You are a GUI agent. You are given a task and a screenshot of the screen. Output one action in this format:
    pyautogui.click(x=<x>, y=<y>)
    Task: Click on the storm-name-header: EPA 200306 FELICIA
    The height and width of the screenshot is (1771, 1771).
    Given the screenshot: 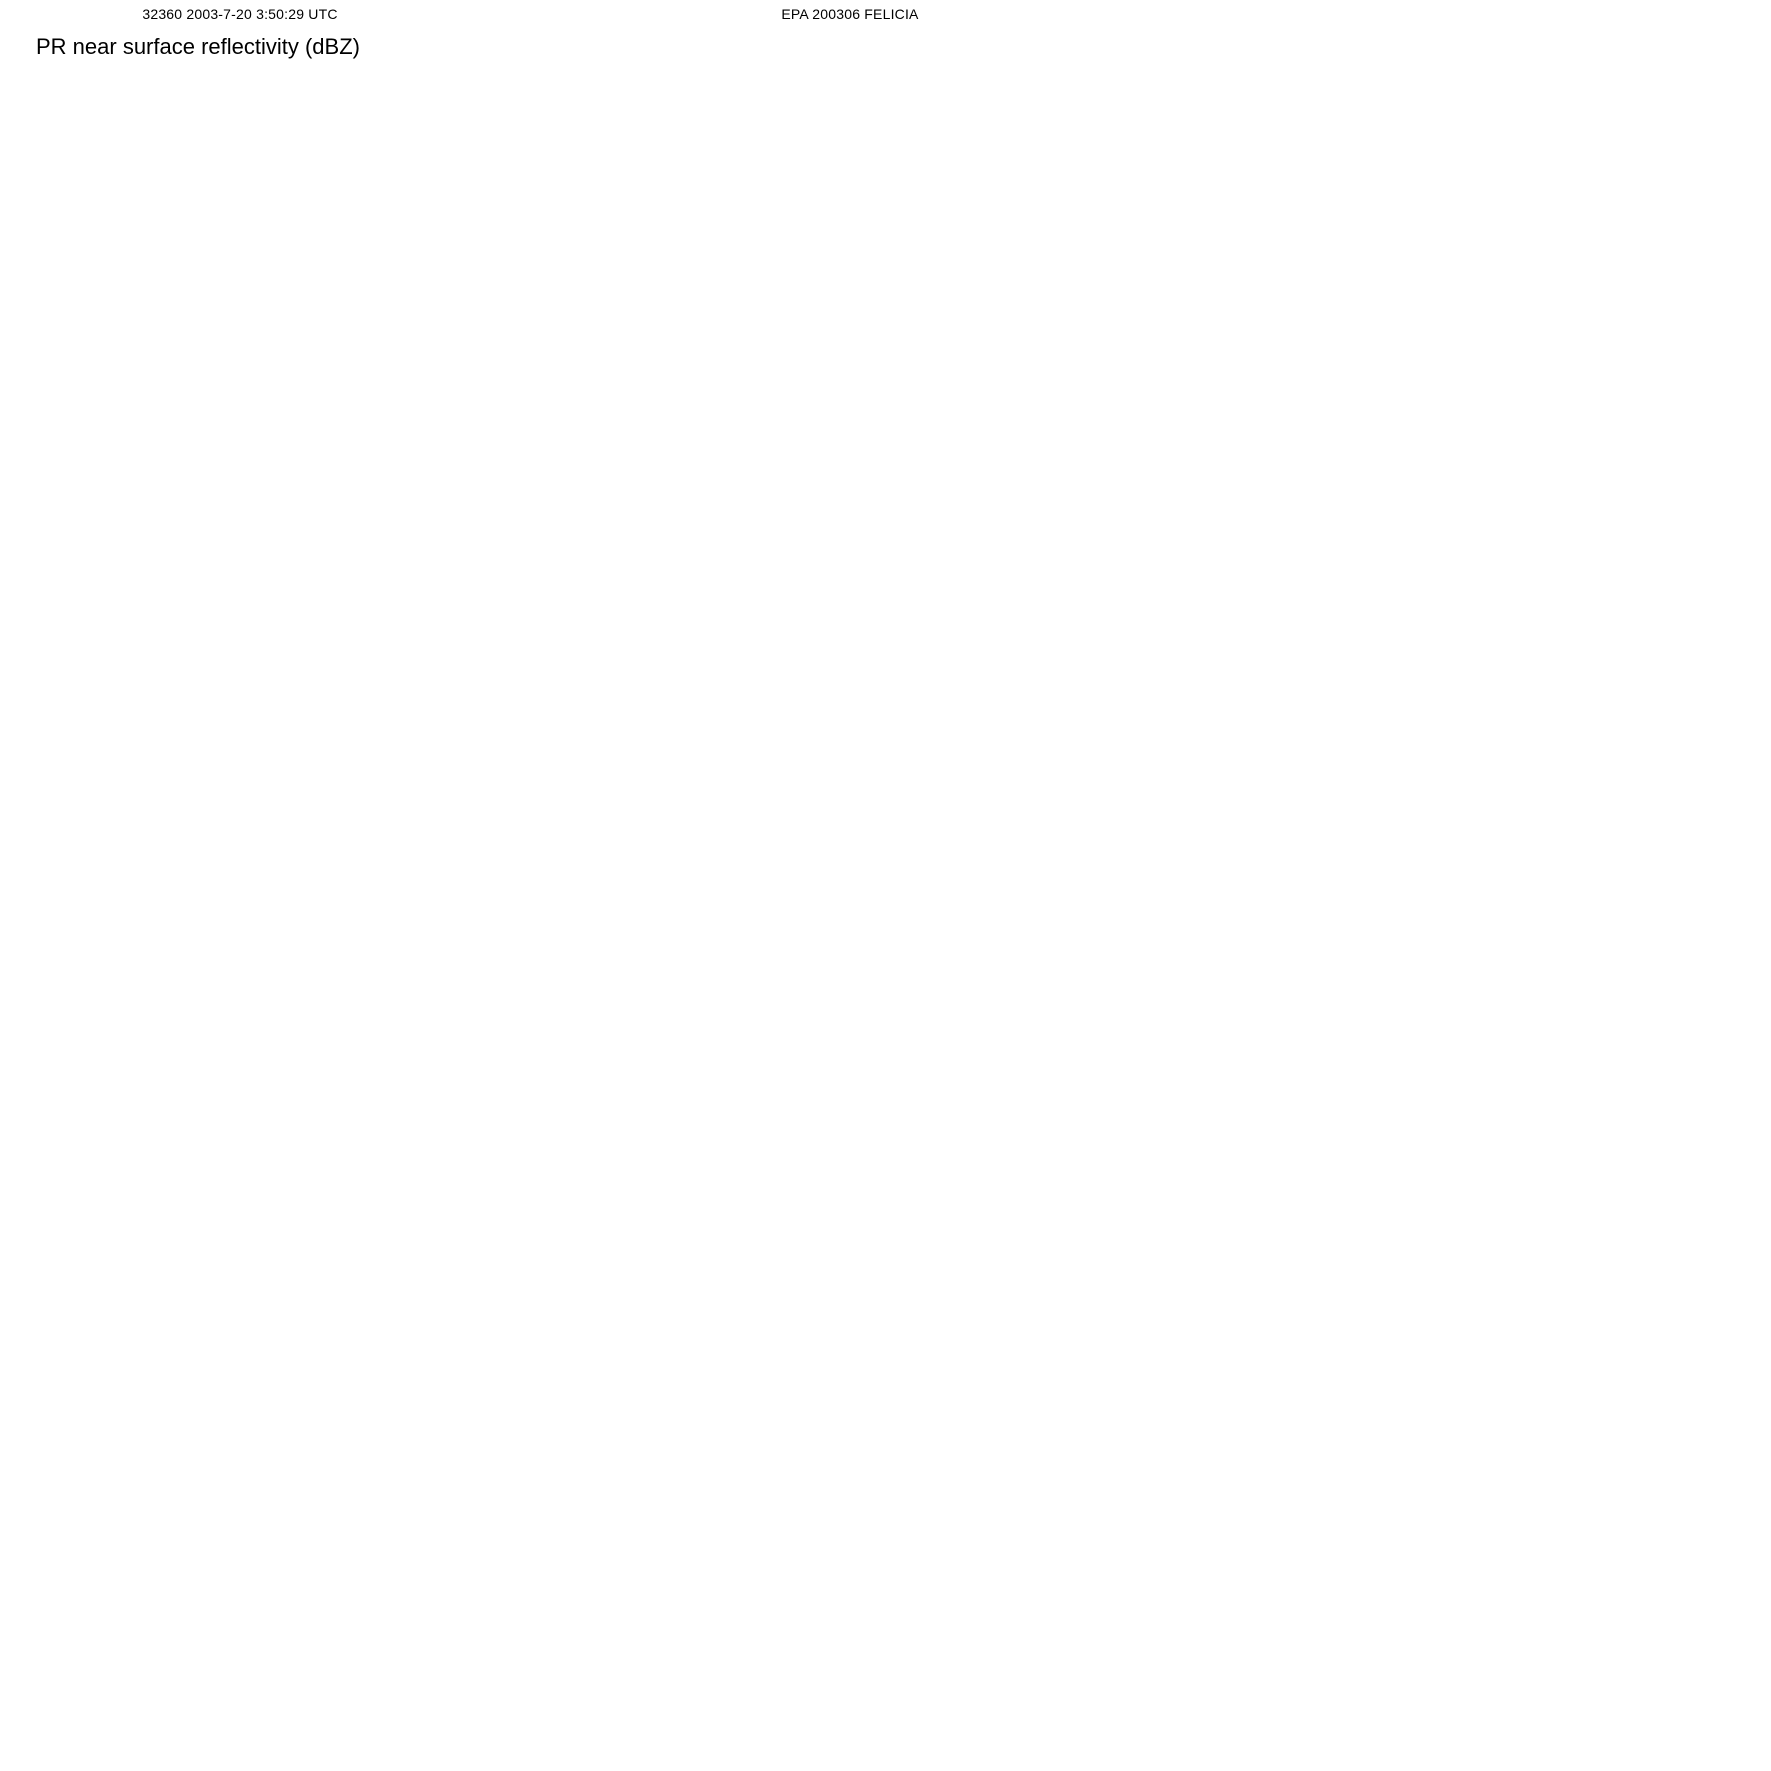 What is the action you would take?
    pyautogui.click(x=850, y=14)
    